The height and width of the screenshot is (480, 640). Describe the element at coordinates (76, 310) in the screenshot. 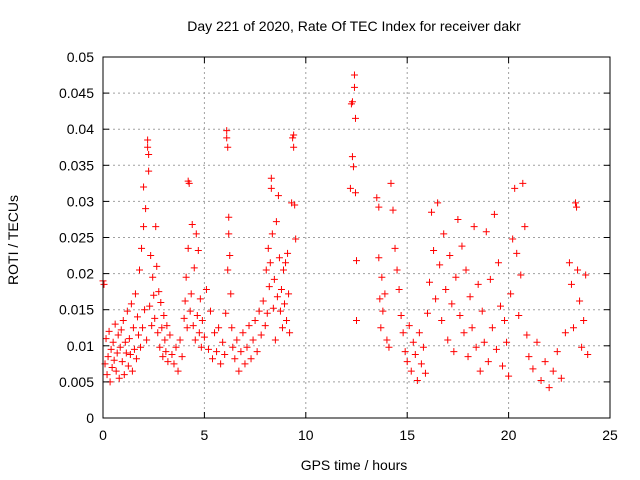

I see `y-tick-label: 0.015` at that location.